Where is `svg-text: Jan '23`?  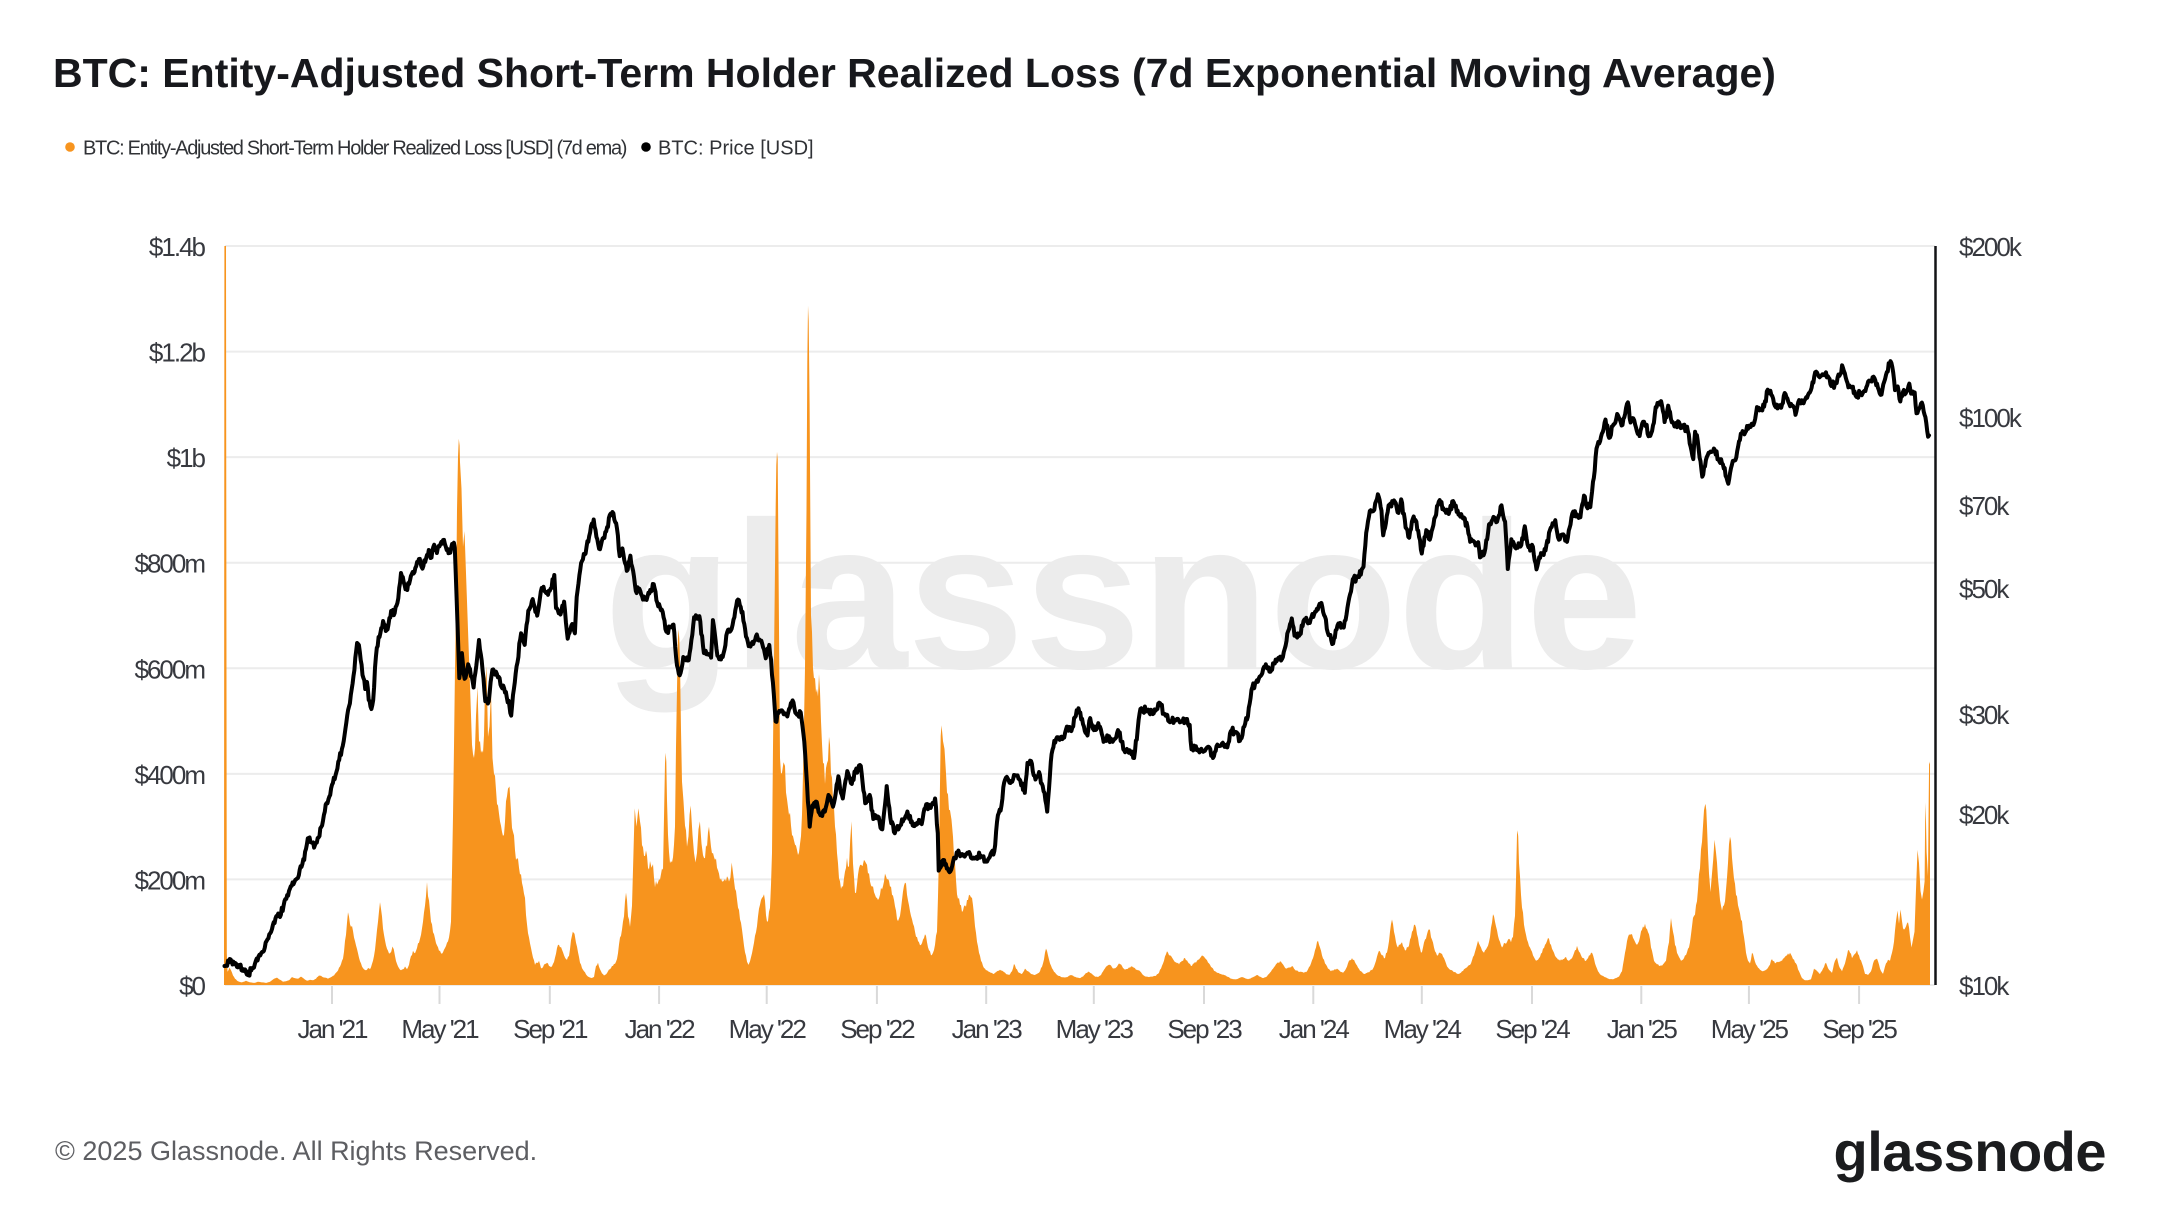 svg-text: Jan '23 is located at coordinates (987, 1029).